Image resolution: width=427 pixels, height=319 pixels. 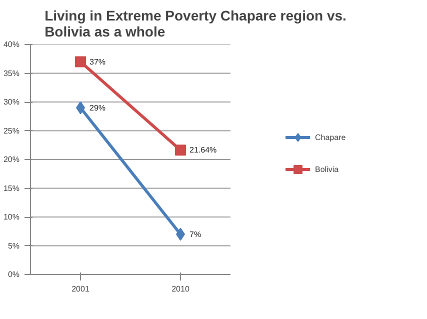 What do you see at coordinates (195, 24) in the screenshot?
I see `chart-title: Living in Extreme Poverty Chapare region vs. Bolivia as a whole` at bounding box center [195, 24].